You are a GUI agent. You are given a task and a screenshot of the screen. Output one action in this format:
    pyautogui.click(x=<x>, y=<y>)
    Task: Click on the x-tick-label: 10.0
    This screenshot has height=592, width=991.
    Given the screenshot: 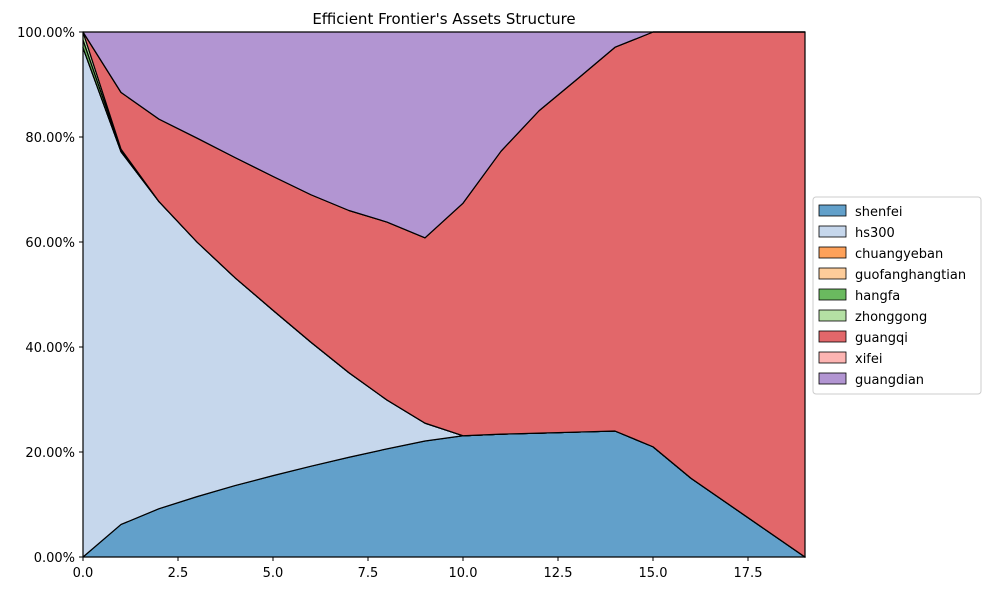 What is the action you would take?
    pyautogui.click(x=463, y=573)
    